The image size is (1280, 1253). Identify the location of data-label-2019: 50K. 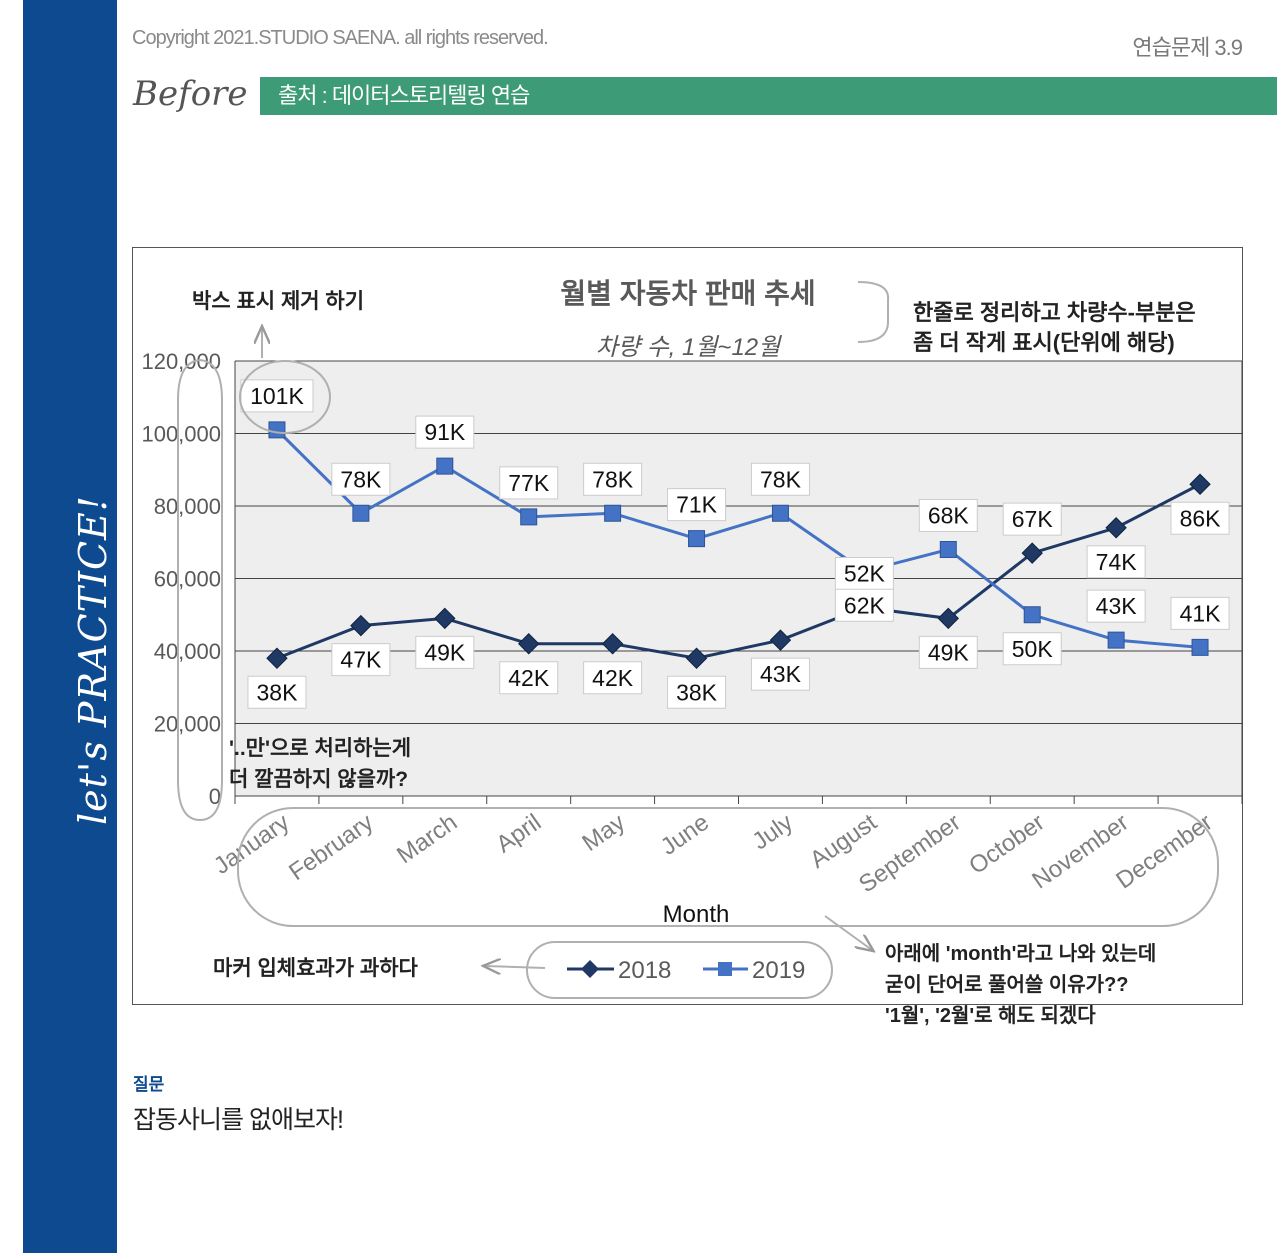
(1032, 649).